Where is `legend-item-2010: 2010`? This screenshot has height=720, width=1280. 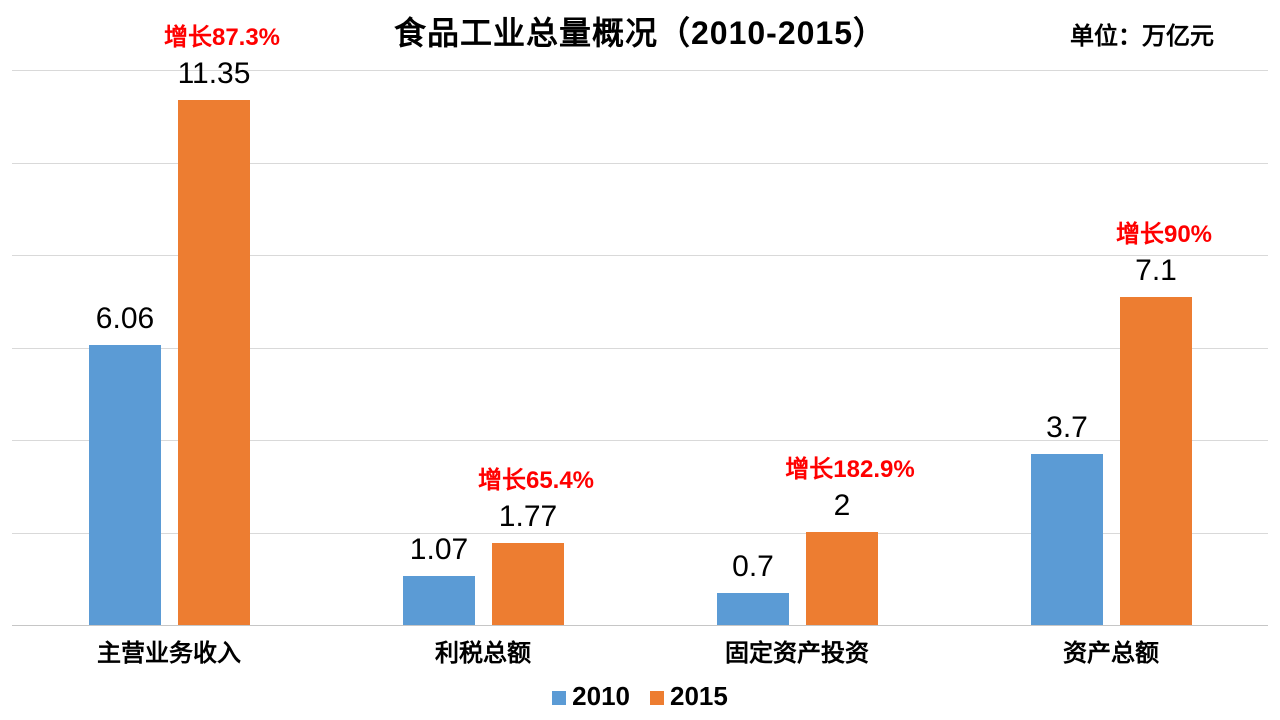
legend-item-2010: 2010 is located at coordinates (591, 696).